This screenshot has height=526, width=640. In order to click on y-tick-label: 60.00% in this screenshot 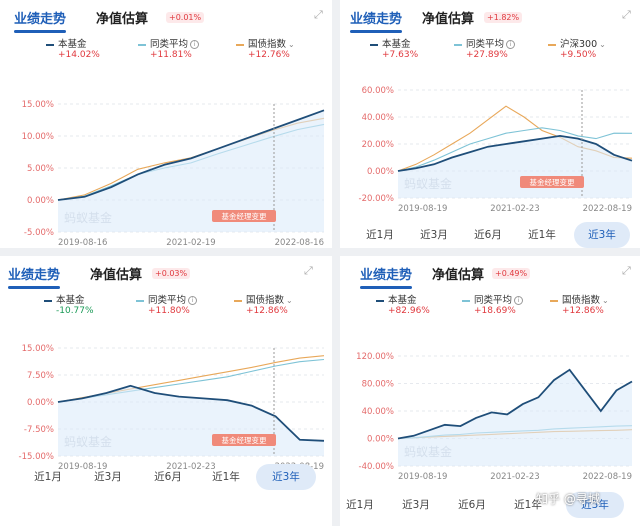, I will do `click(378, 91)`.